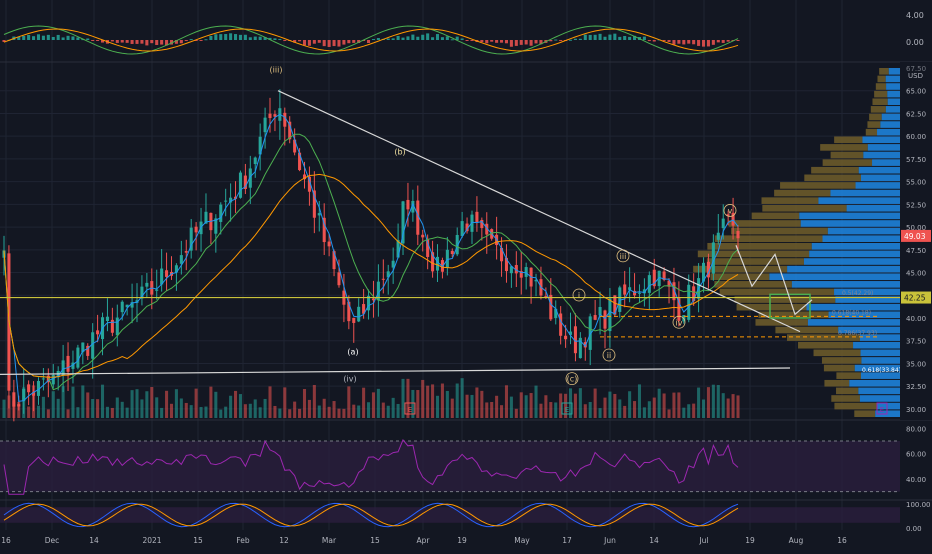 The width and height of the screenshot is (932, 554). Describe the element at coordinates (916, 297) in the screenshot. I see `level-price-tag` at that location.